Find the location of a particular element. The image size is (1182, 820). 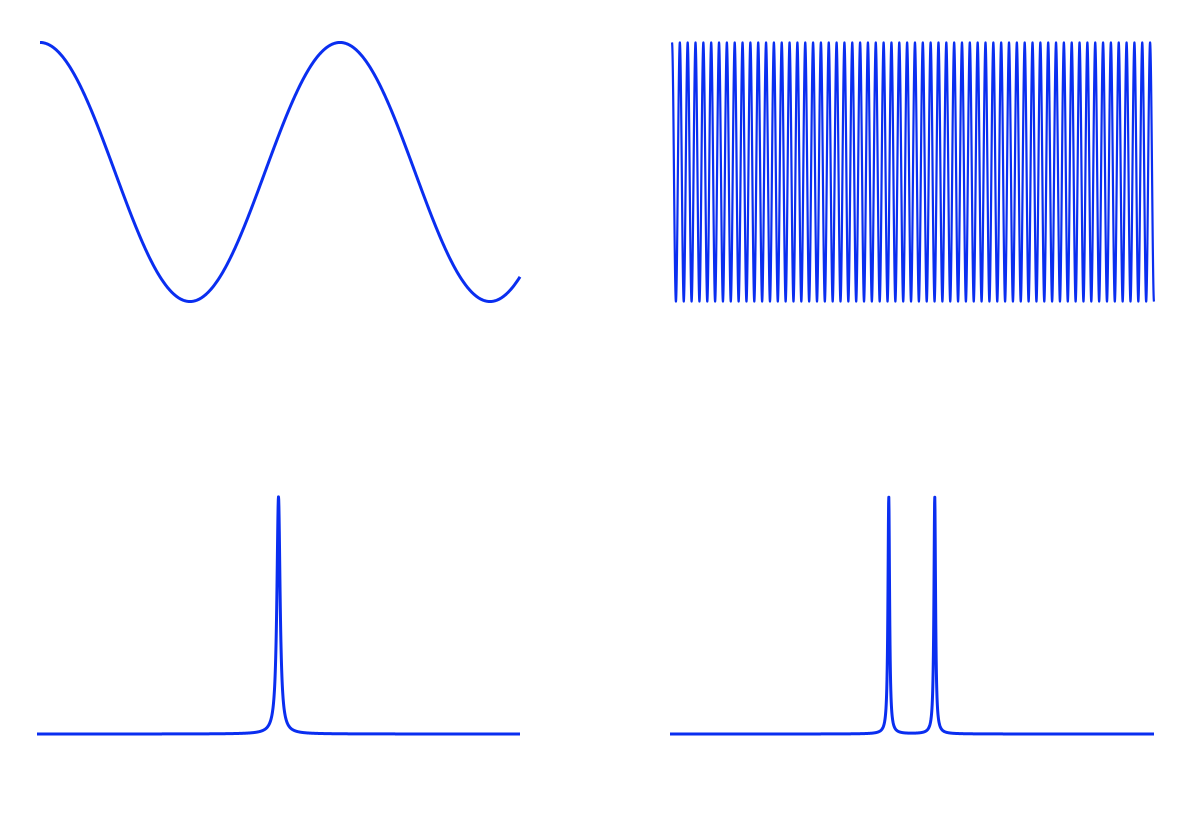

spectrum-single-peak-line is located at coordinates (278, 615).